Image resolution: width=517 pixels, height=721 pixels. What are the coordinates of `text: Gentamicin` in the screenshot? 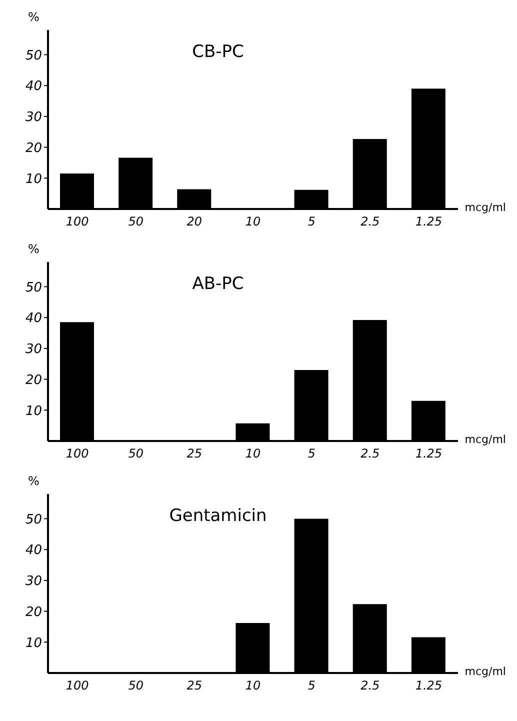 It's located at (218, 516).